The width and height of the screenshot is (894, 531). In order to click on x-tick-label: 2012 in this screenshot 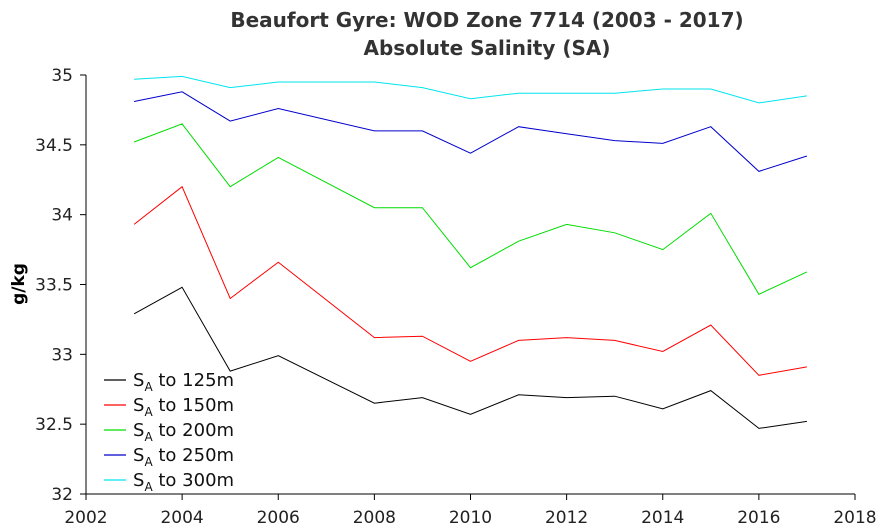, I will do `click(566, 518)`.